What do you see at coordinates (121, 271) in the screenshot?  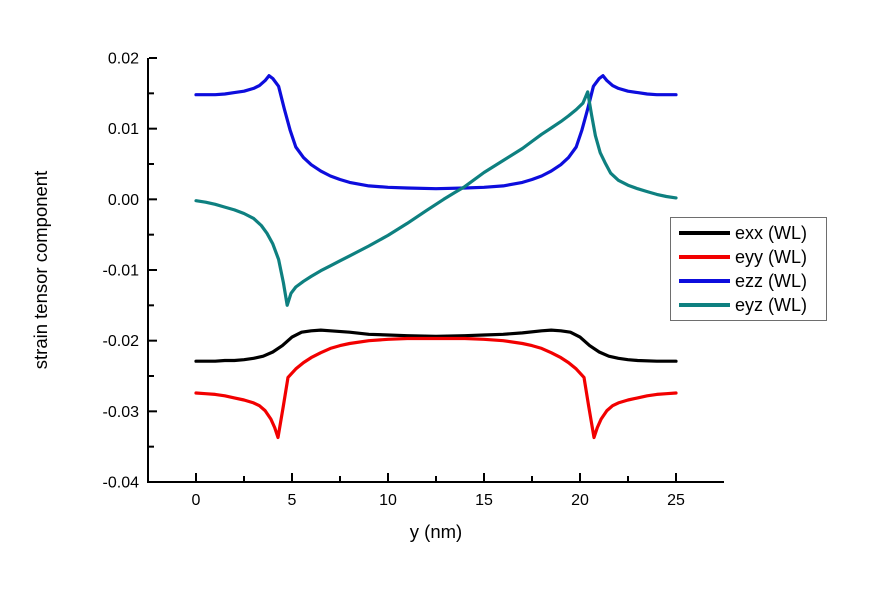 I see `y-tick-label: -0.01` at bounding box center [121, 271].